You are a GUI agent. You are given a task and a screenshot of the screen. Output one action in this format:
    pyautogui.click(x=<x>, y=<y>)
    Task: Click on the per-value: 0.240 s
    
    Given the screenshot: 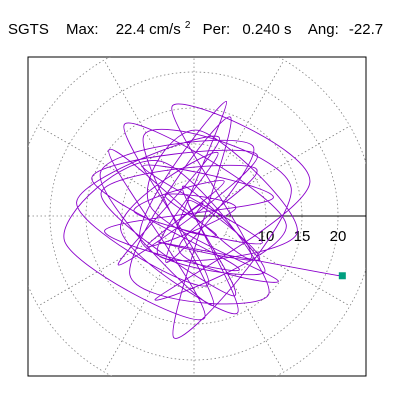 What is the action you would take?
    pyautogui.click(x=266, y=29)
    